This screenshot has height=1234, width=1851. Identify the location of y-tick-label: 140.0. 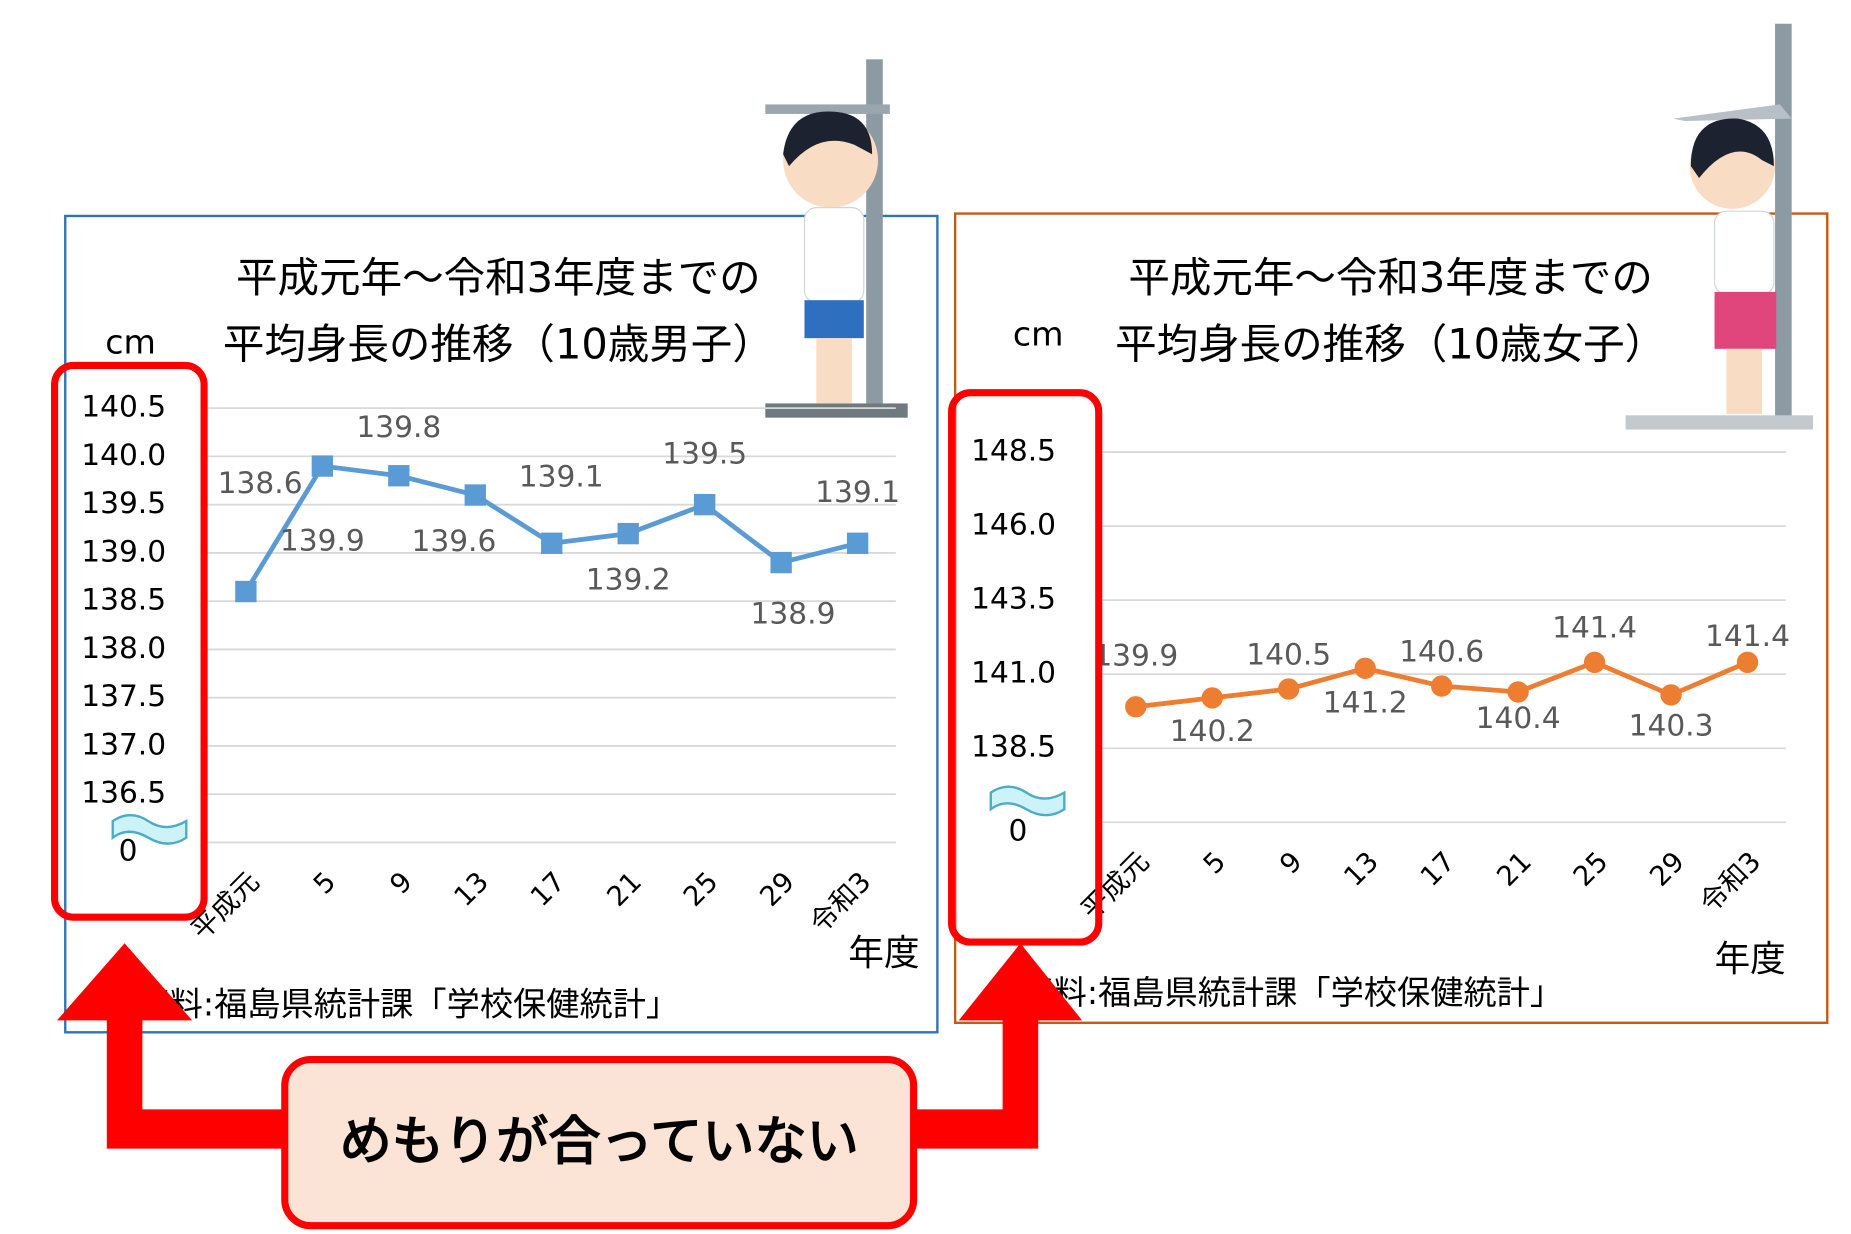
(123, 454).